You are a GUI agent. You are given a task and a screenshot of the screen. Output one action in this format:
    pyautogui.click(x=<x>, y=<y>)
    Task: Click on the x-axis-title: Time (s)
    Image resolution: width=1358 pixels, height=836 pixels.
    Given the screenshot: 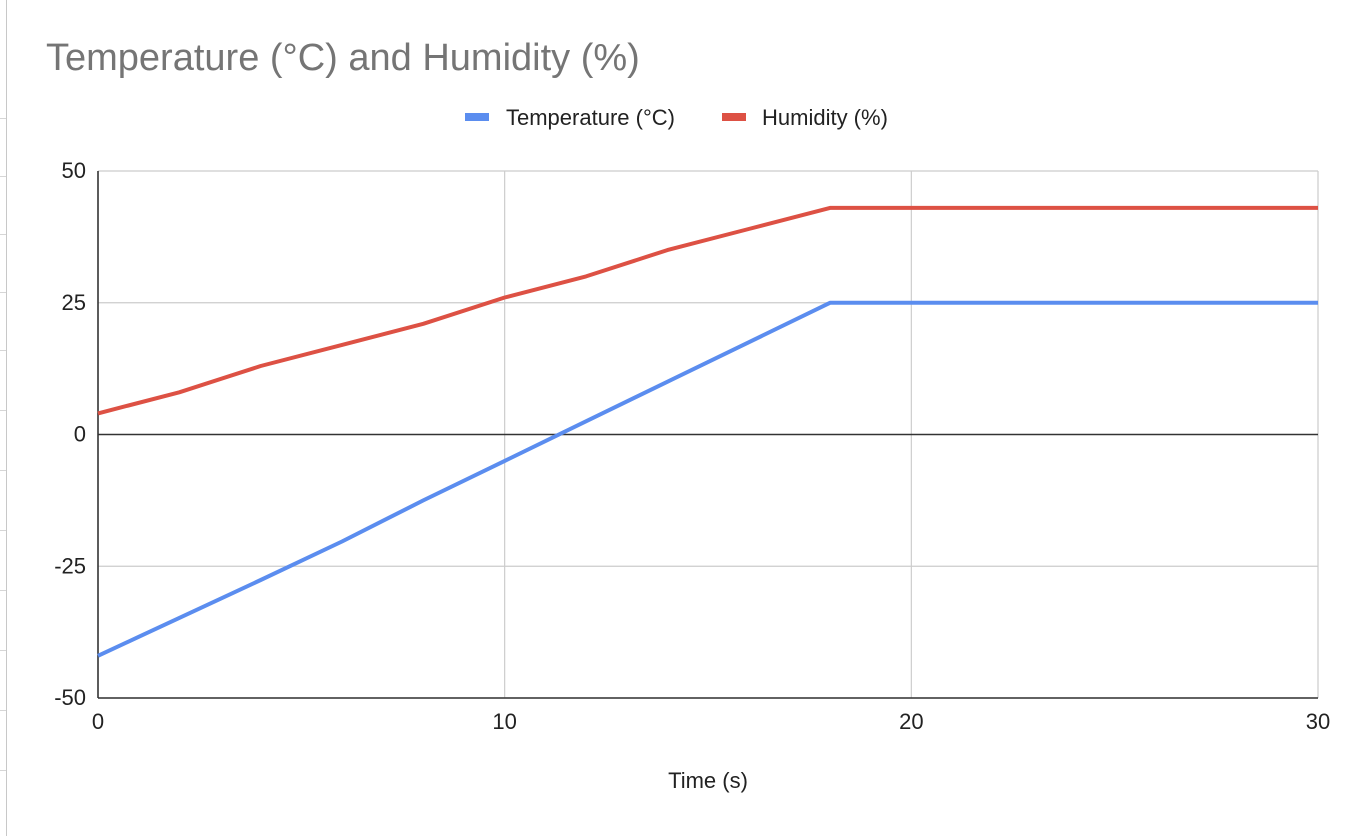 What is the action you would take?
    pyautogui.click(x=708, y=780)
    